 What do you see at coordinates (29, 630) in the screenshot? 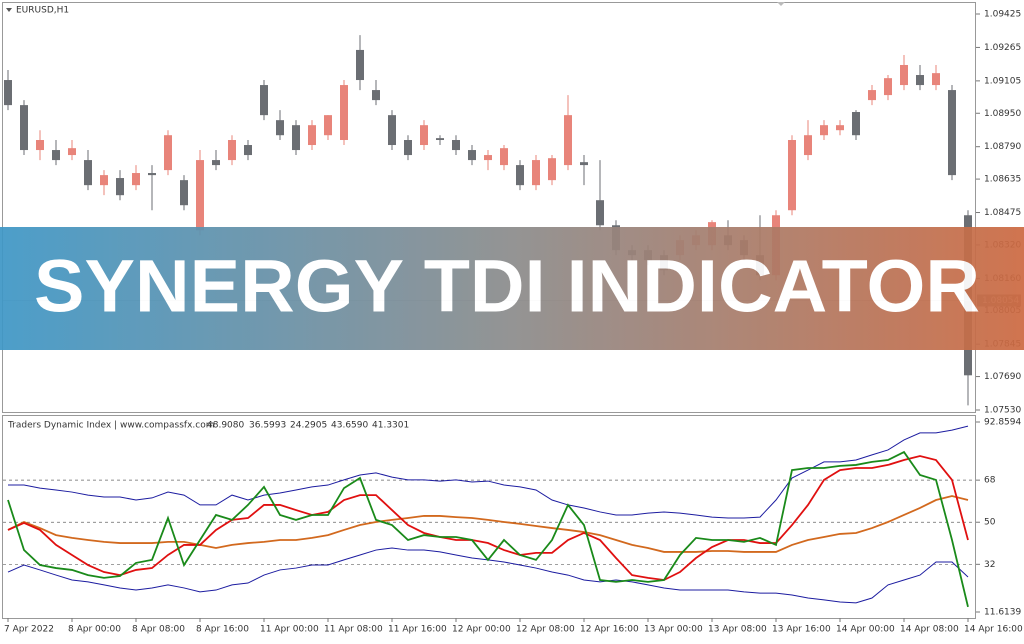
I see `x-tick-label: 7 Apr 2022` at bounding box center [29, 630].